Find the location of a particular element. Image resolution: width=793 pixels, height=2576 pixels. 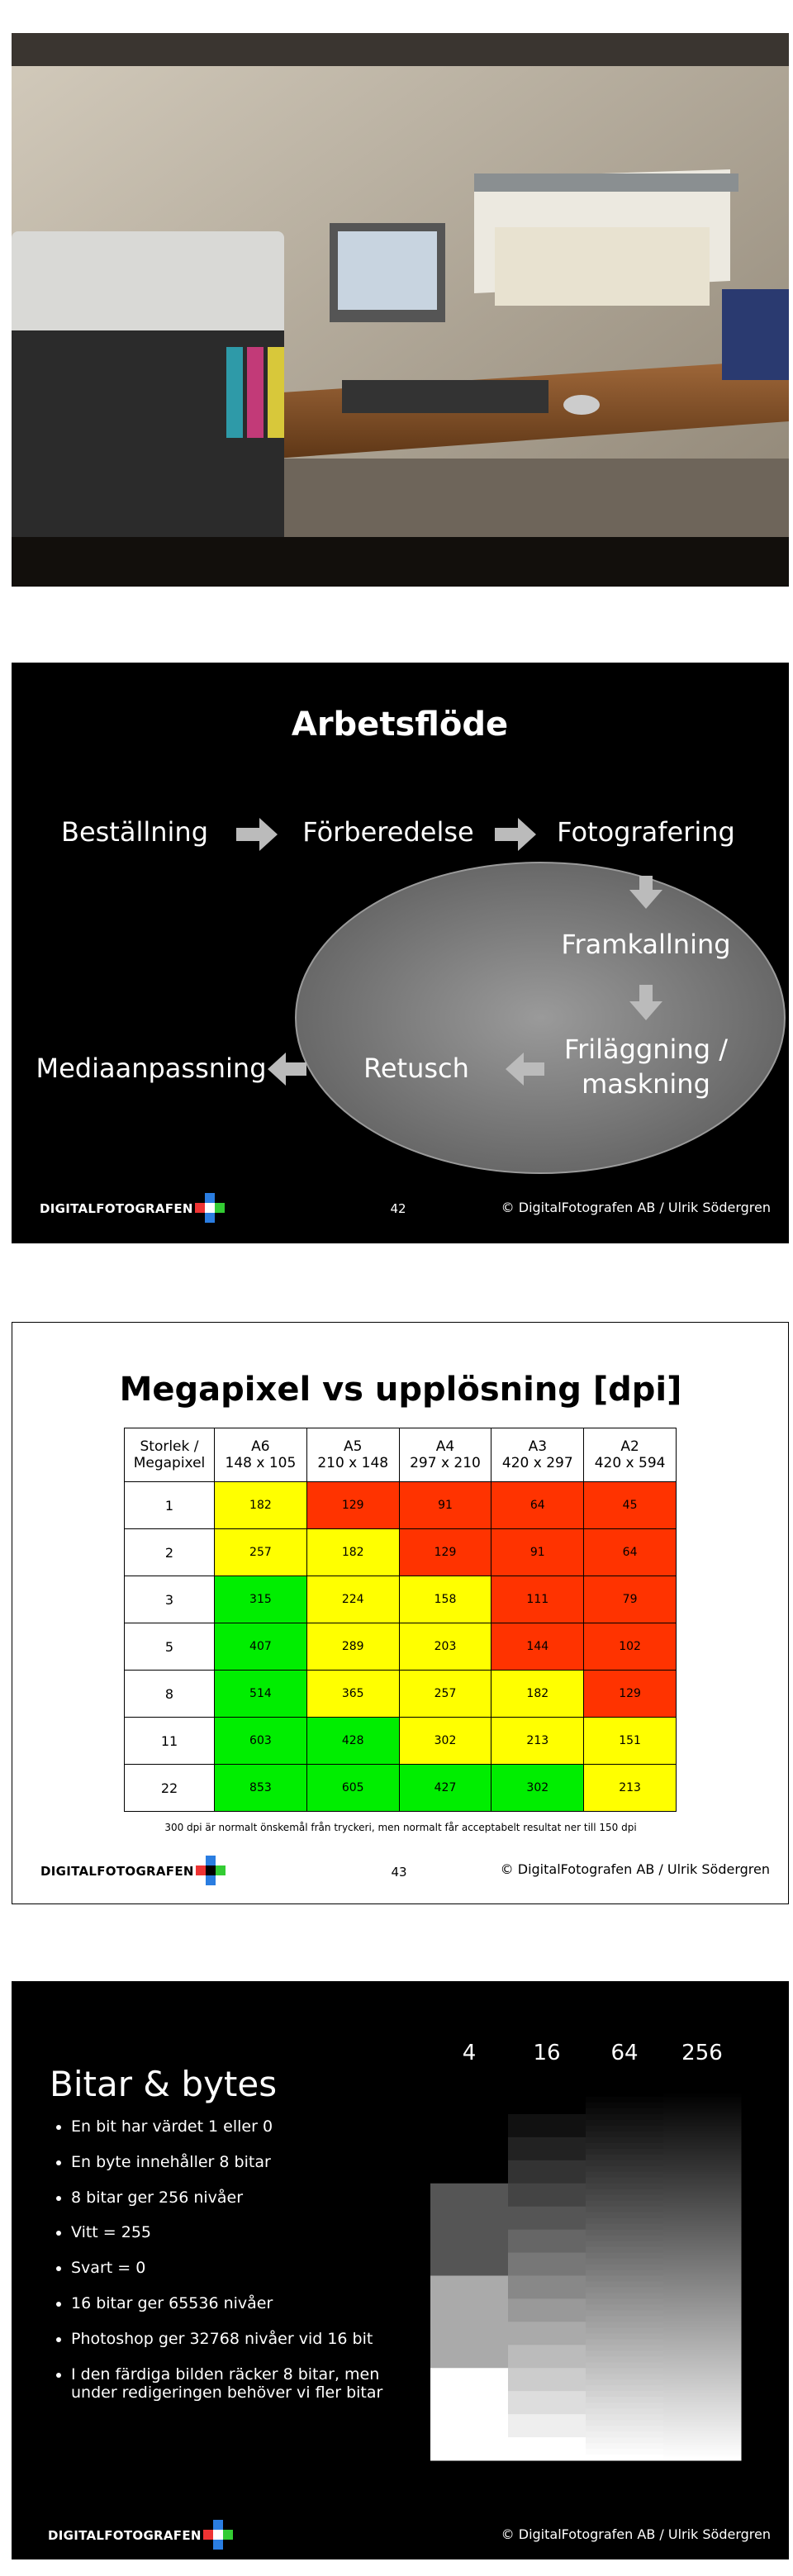

dpi-cell: 158 is located at coordinates (445, 1599).